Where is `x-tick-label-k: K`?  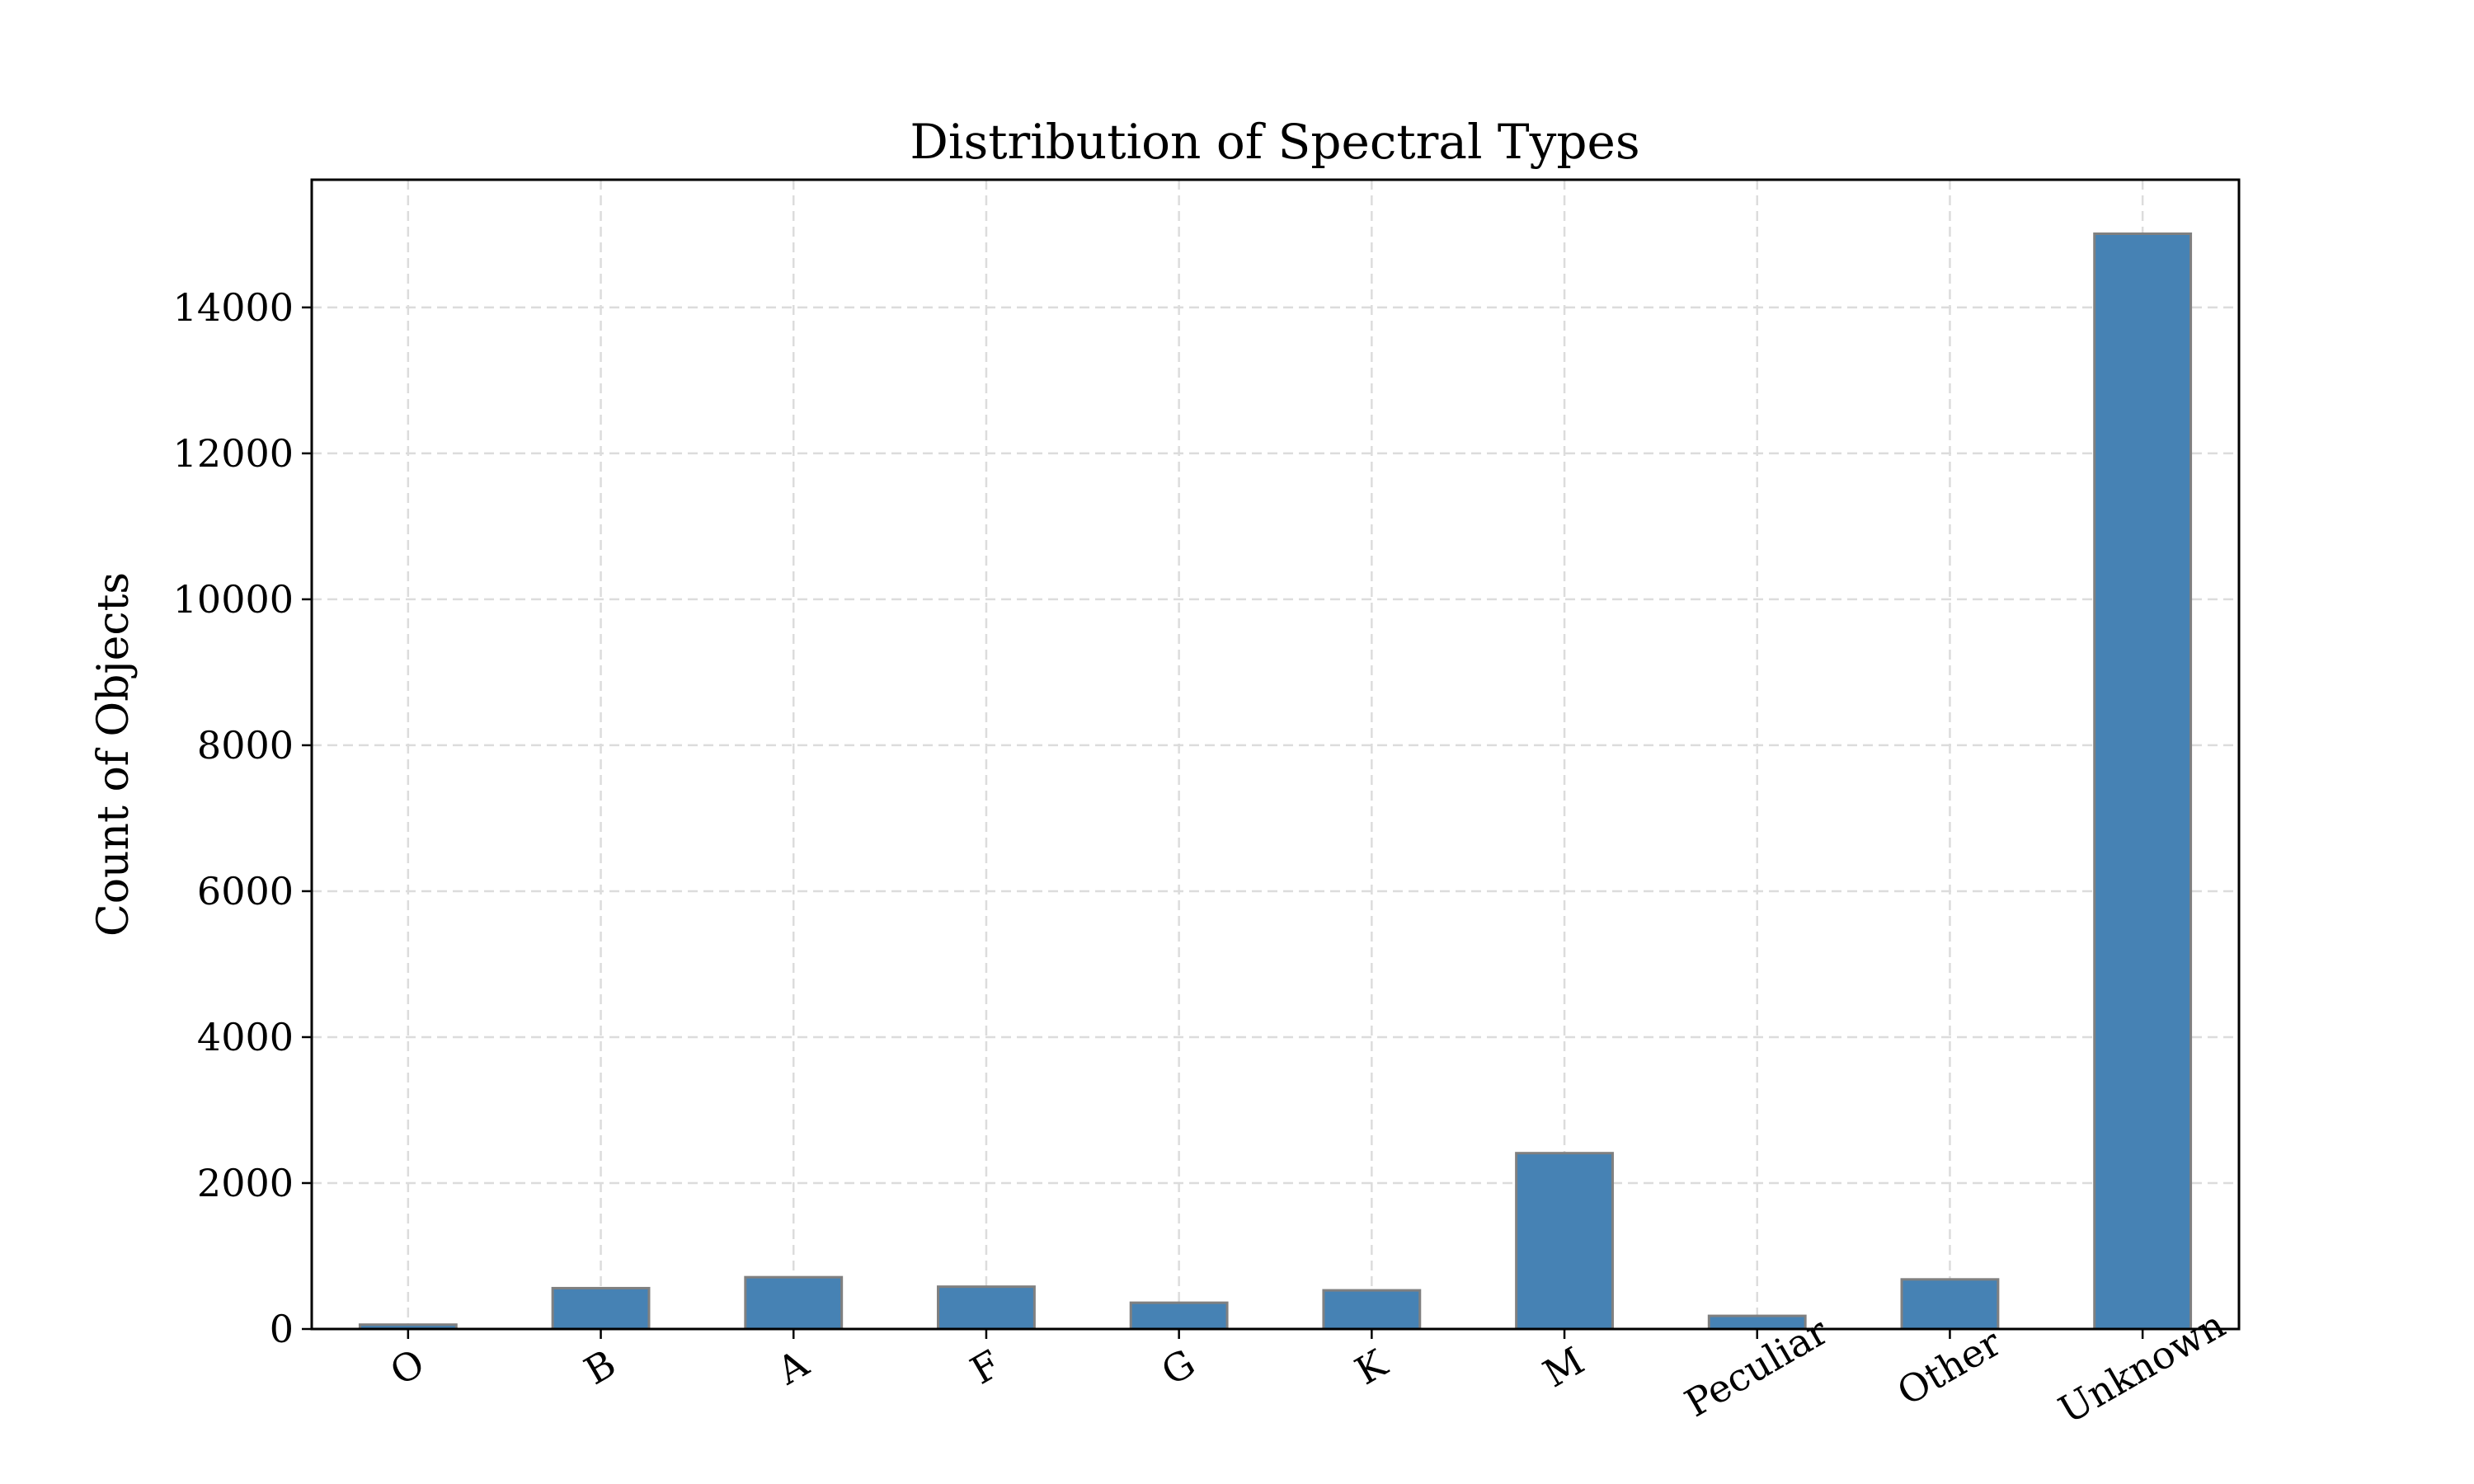
x-tick-label-k: K is located at coordinates (1371, 1366).